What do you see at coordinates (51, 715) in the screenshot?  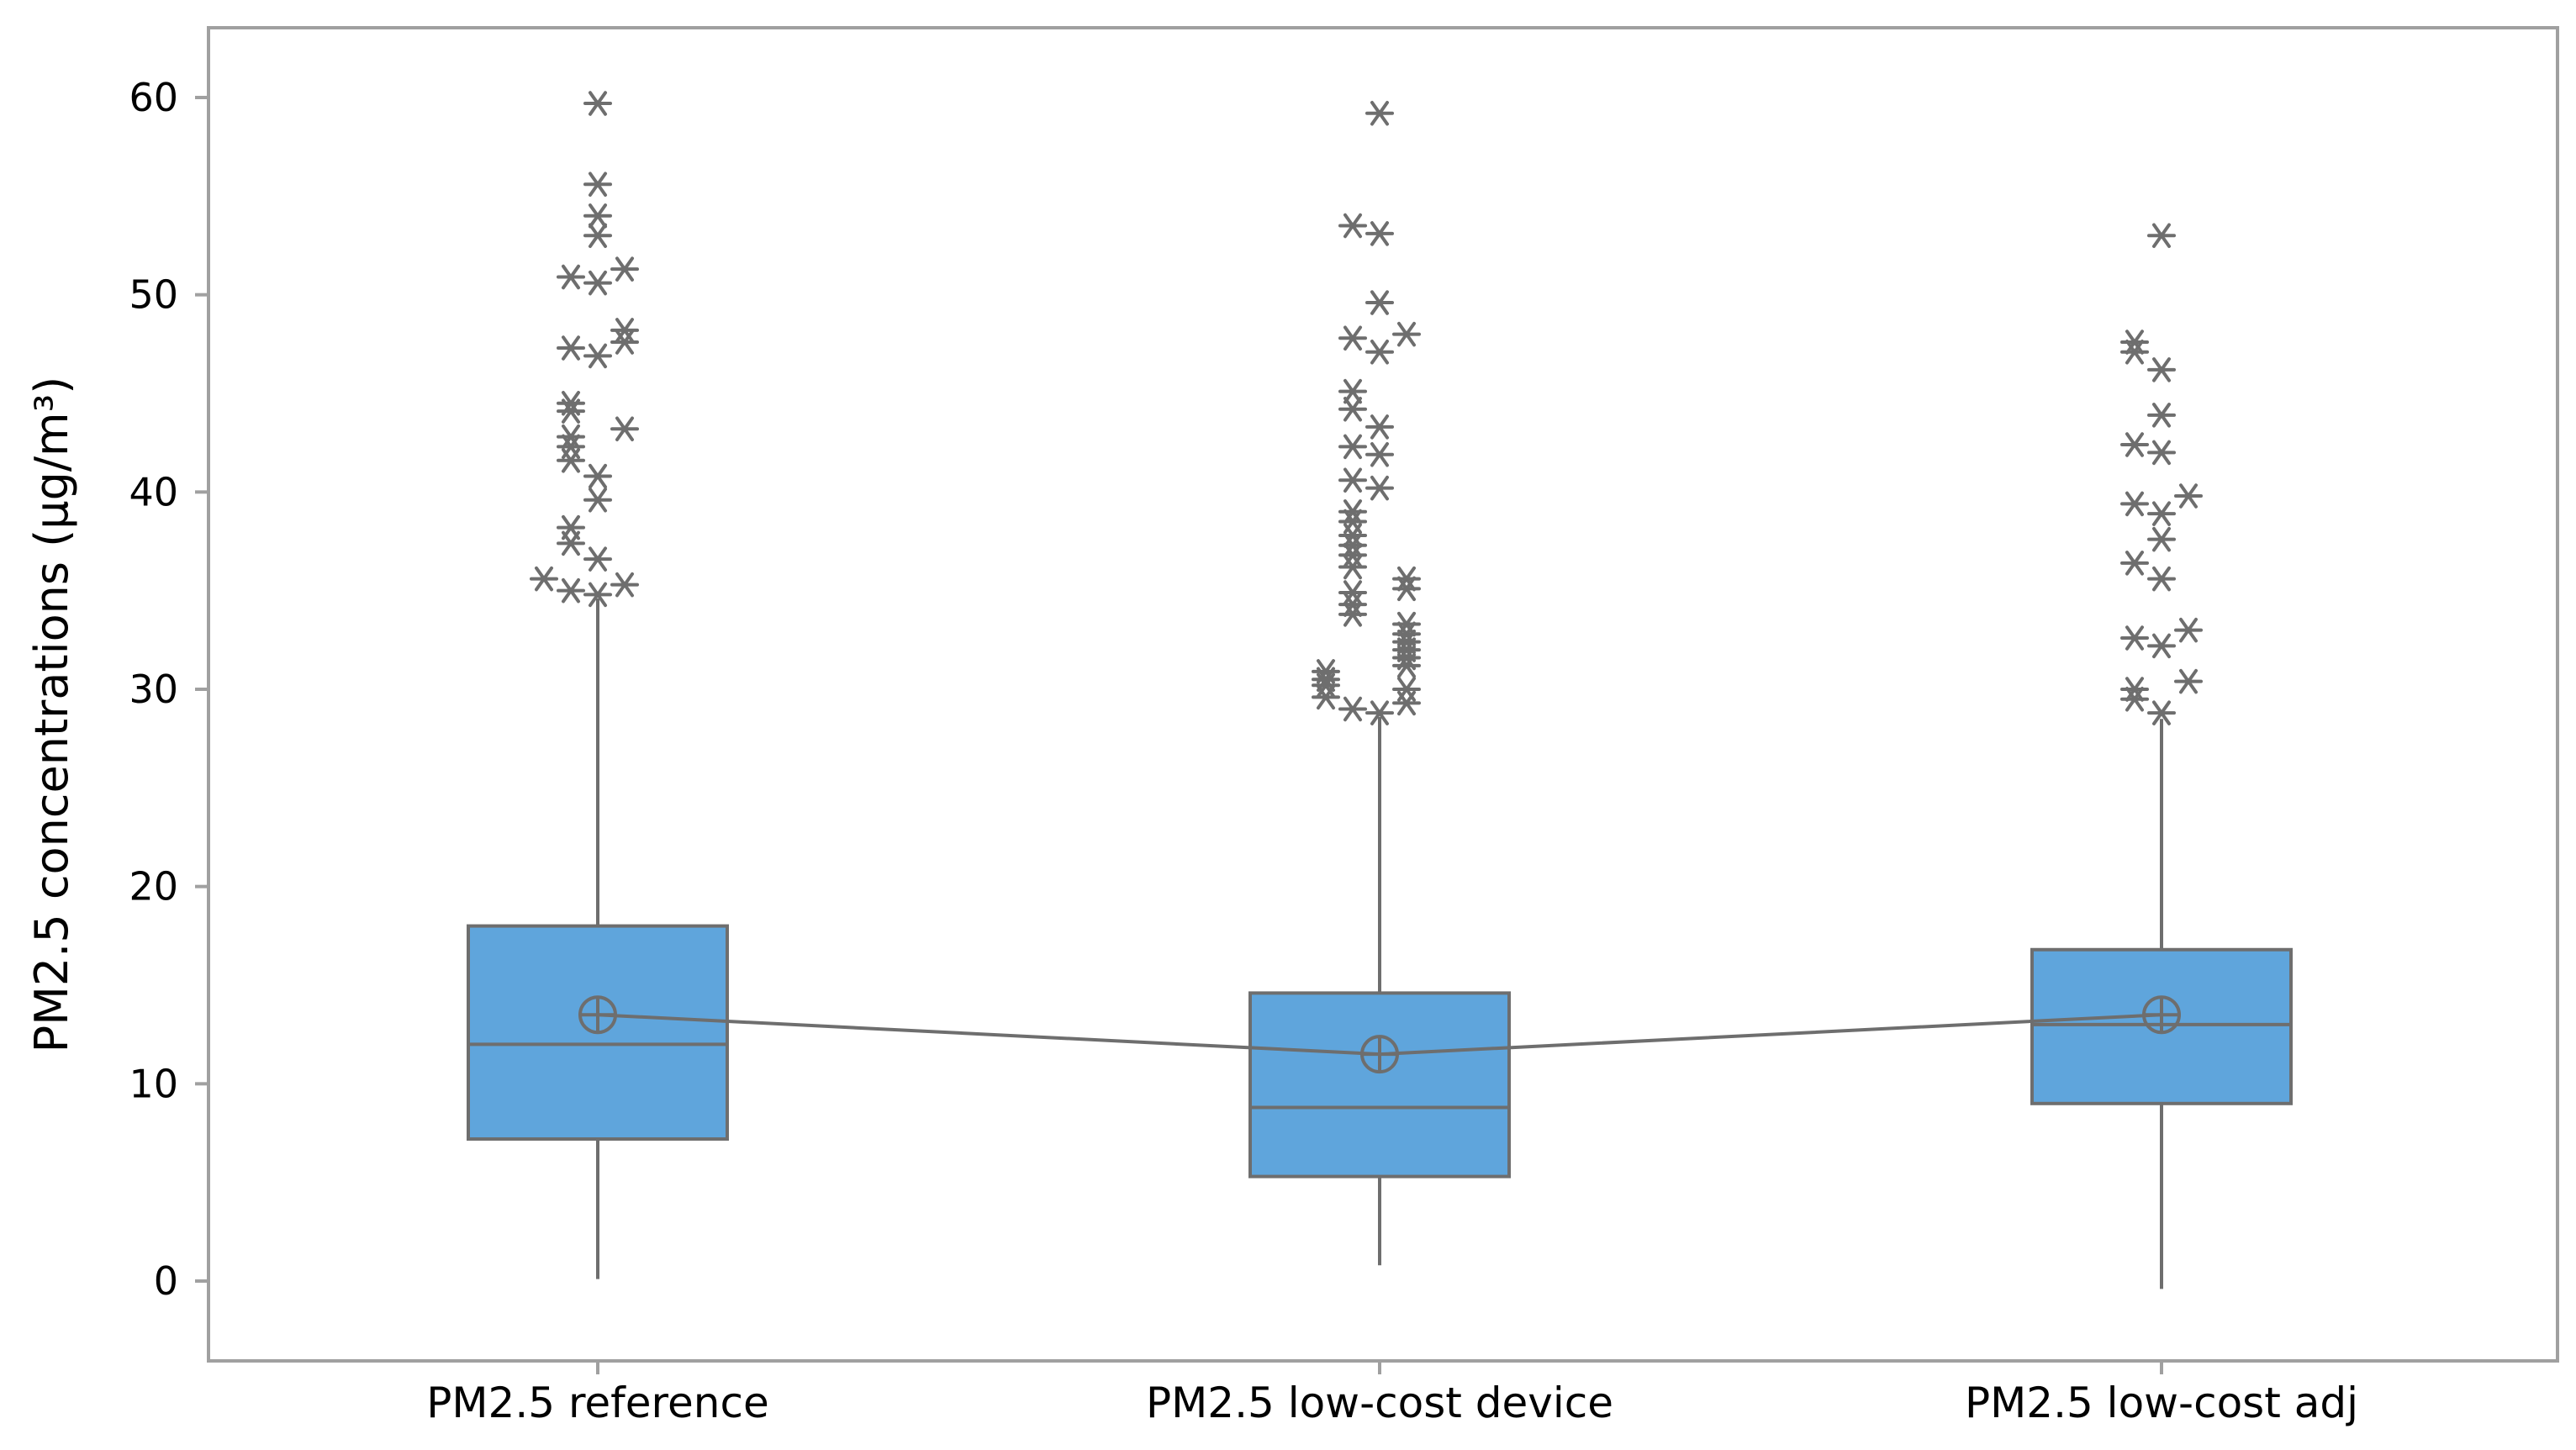 I see `y-axis-title: PM2.5 concentrations (µg/m³)` at bounding box center [51, 715].